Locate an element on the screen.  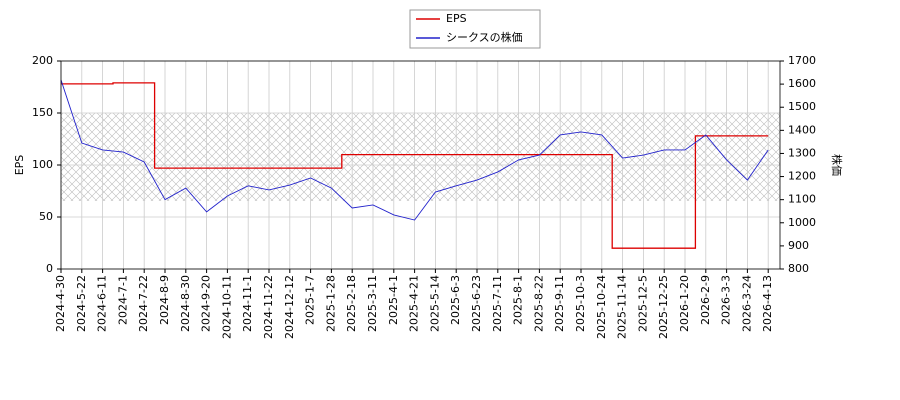
y-tick-label: 200 is located at coordinates (42, 60).